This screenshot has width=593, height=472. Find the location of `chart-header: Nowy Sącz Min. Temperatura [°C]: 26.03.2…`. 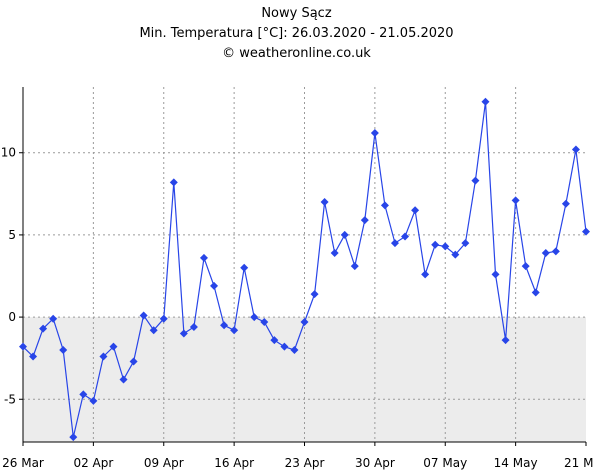

chart-header: Nowy Sącz Min. Temperatura [°C]: 26.03.2… is located at coordinates (296, 32).